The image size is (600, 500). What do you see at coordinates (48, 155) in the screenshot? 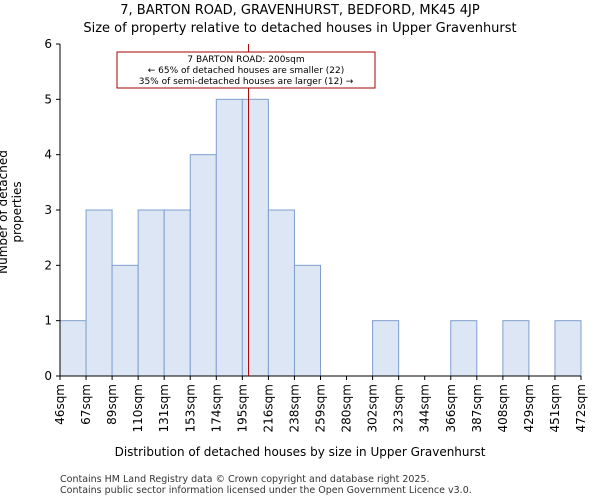
I see `y-tick-label: 4` at bounding box center [48, 155].